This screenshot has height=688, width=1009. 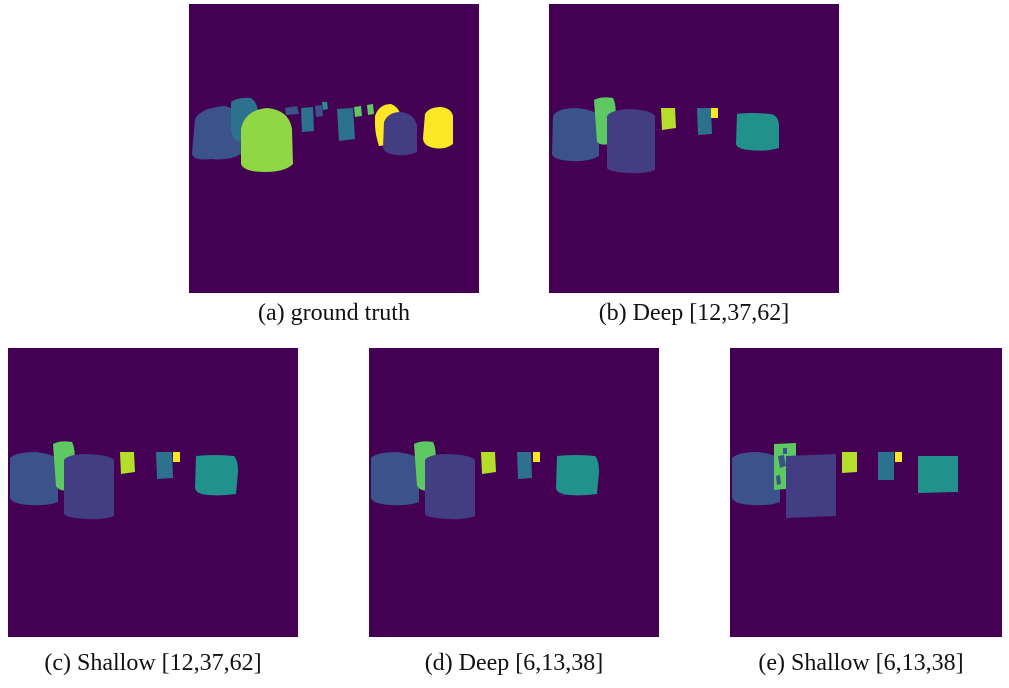 What do you see at coordinates (861, 663) in the screenshot?
I see `panel-caption: (e) Shallow [6,13,38]` at bounding box center [861, 663].